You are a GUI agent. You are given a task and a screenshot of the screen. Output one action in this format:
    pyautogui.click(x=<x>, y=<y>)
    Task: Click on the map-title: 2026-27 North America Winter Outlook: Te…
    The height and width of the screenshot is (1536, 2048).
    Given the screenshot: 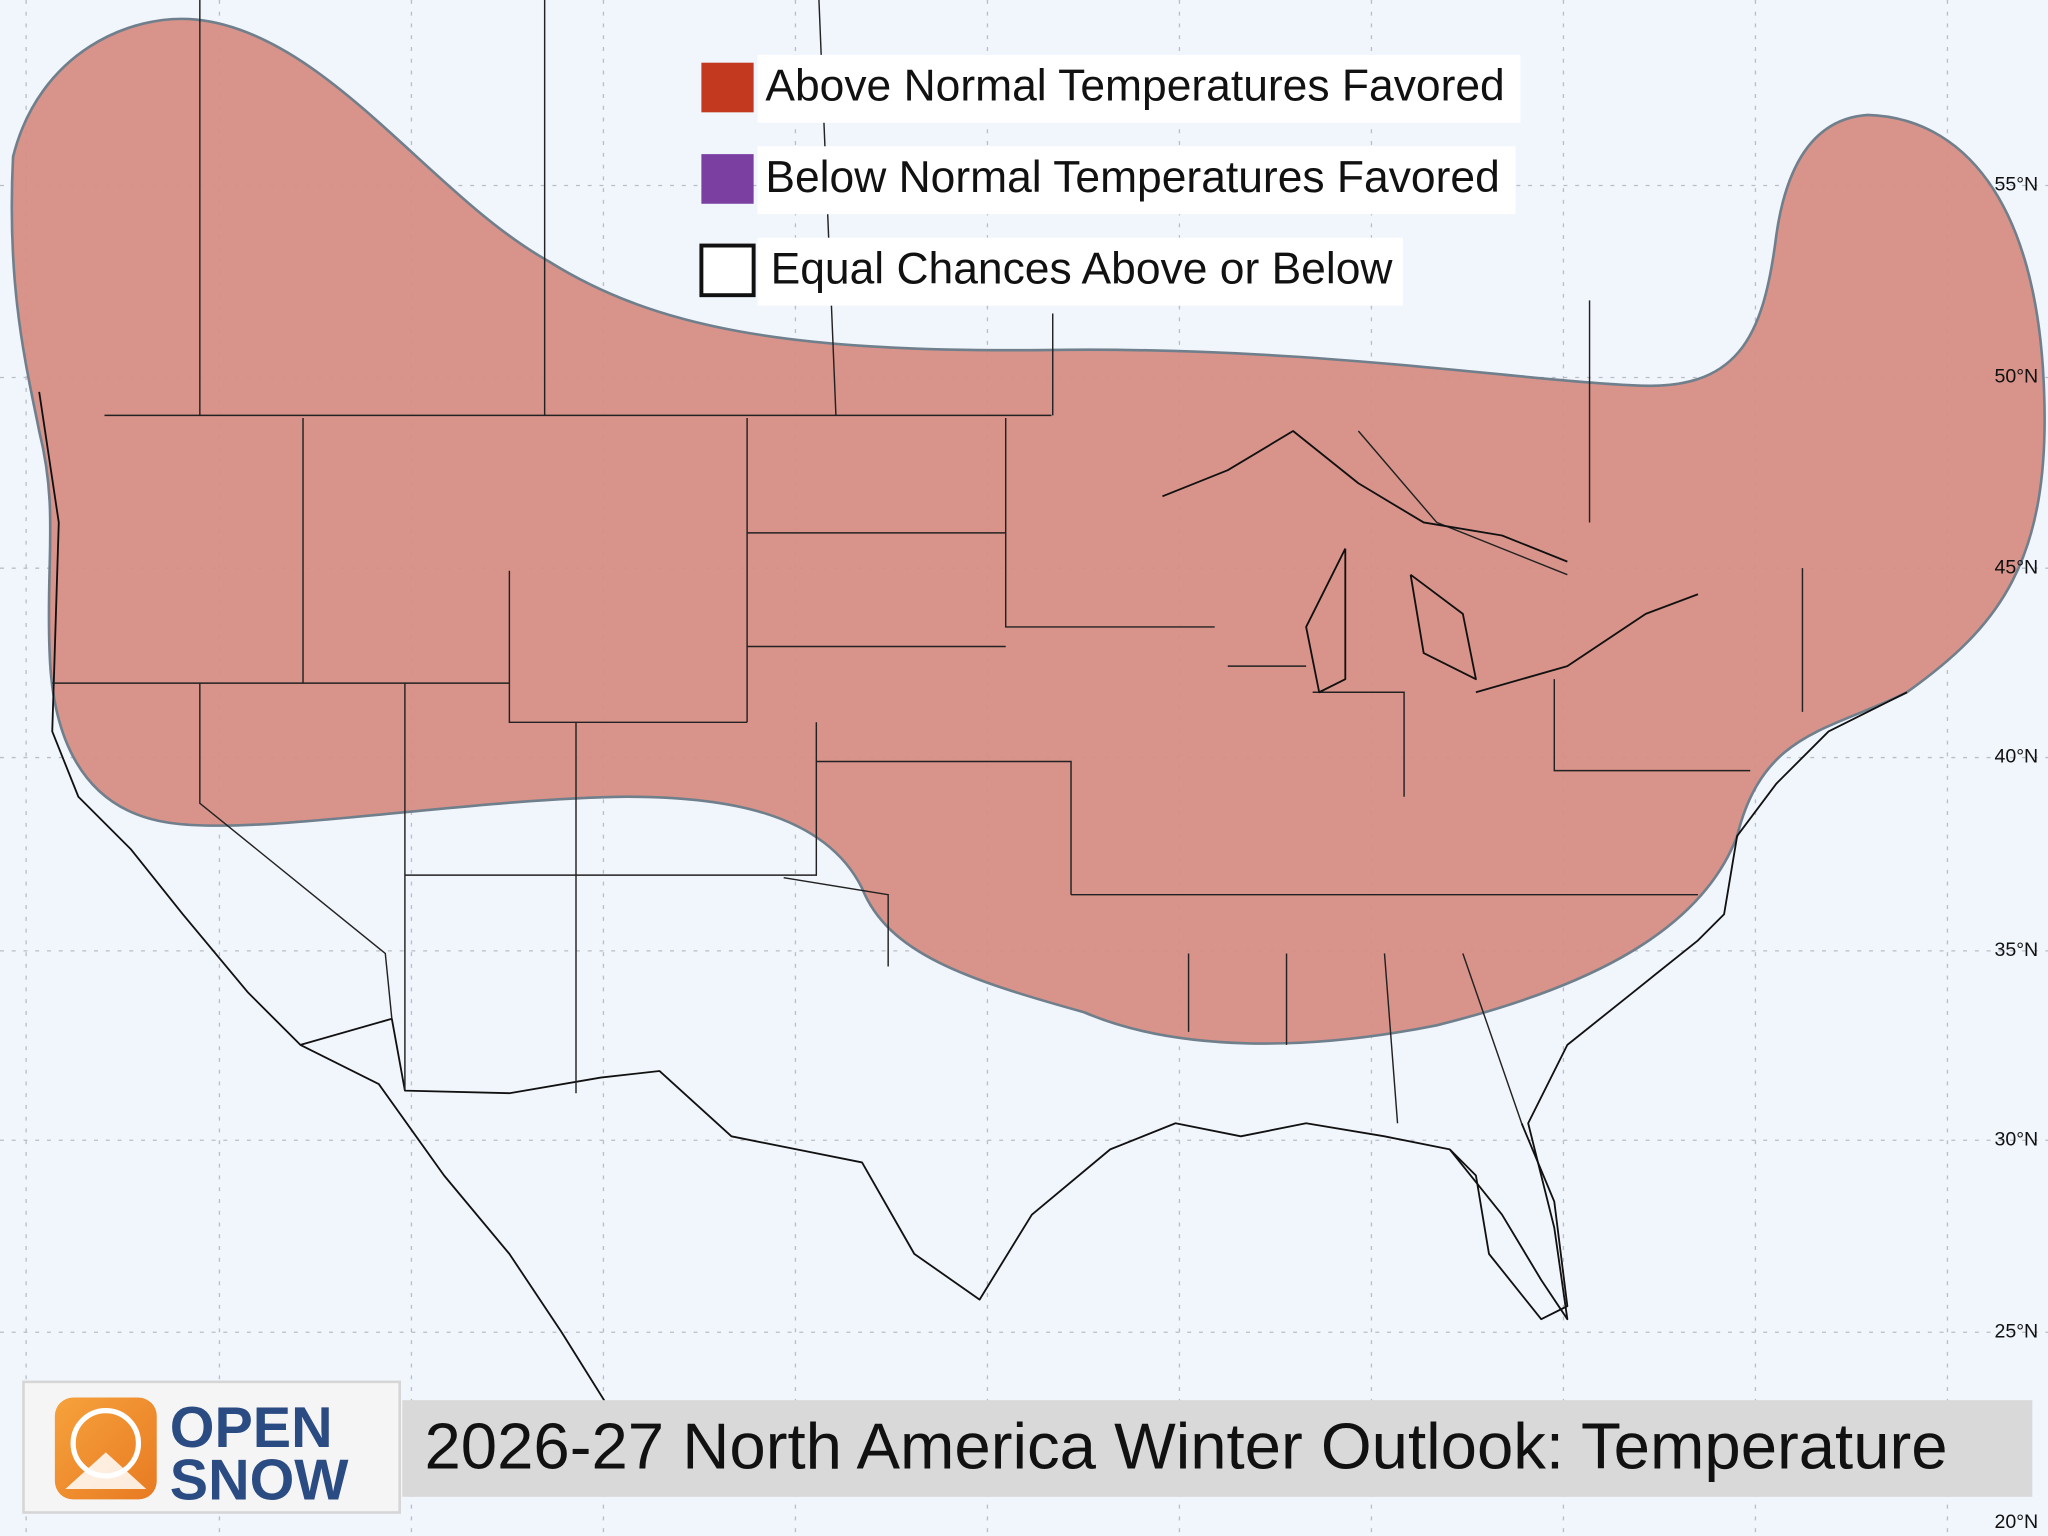 What is the action you would take?
    pyautogui.click(x=1185, y=1445)
    